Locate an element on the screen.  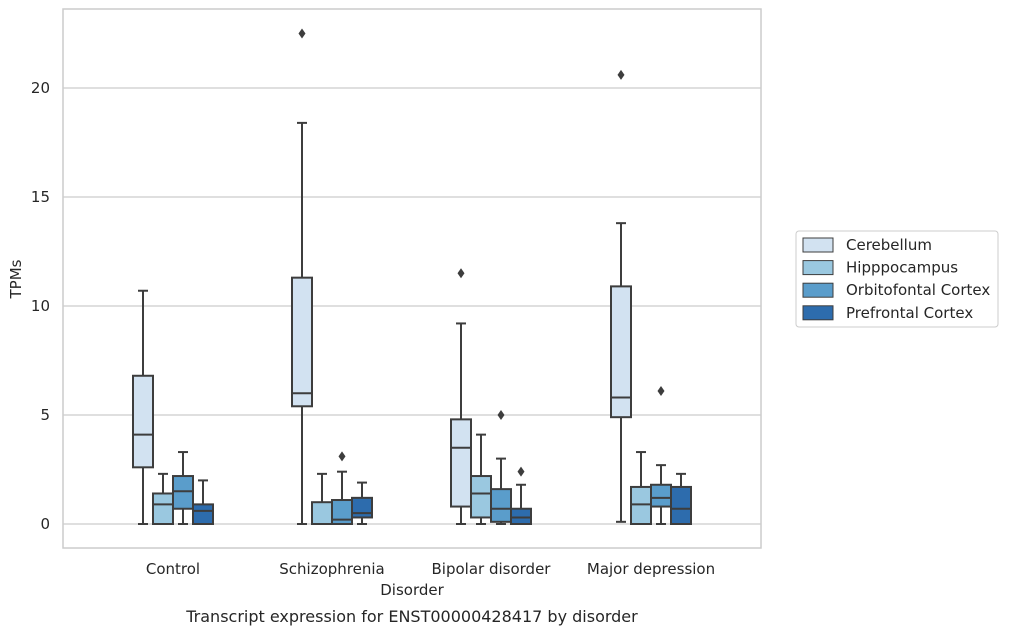
legend-label: Cerebellum is located at coordinates (889, 245).